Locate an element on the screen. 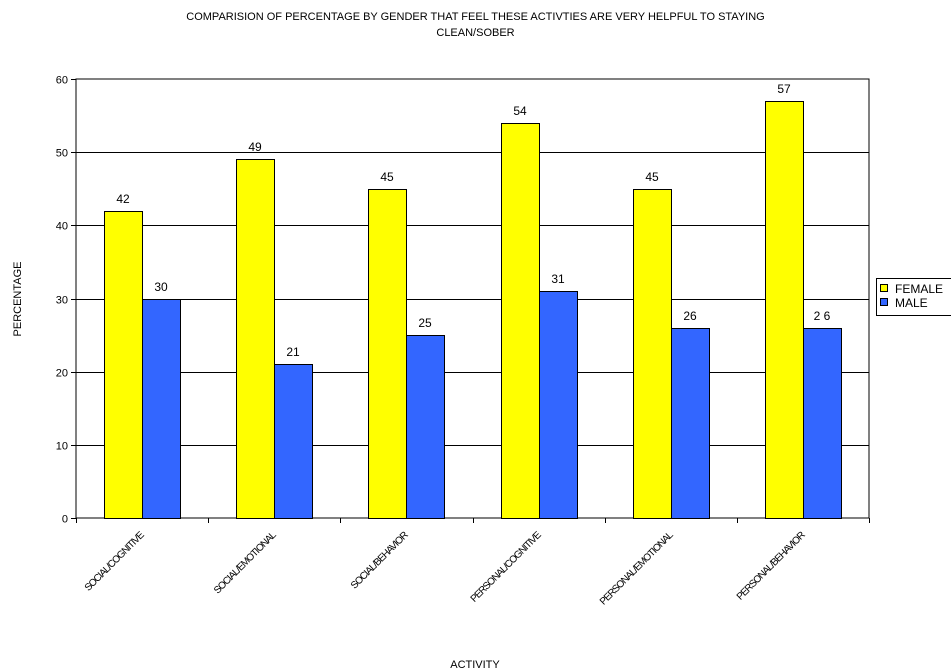 The image size is (951, 672). data-label-male: 26 is located at coordinates (690, 316).